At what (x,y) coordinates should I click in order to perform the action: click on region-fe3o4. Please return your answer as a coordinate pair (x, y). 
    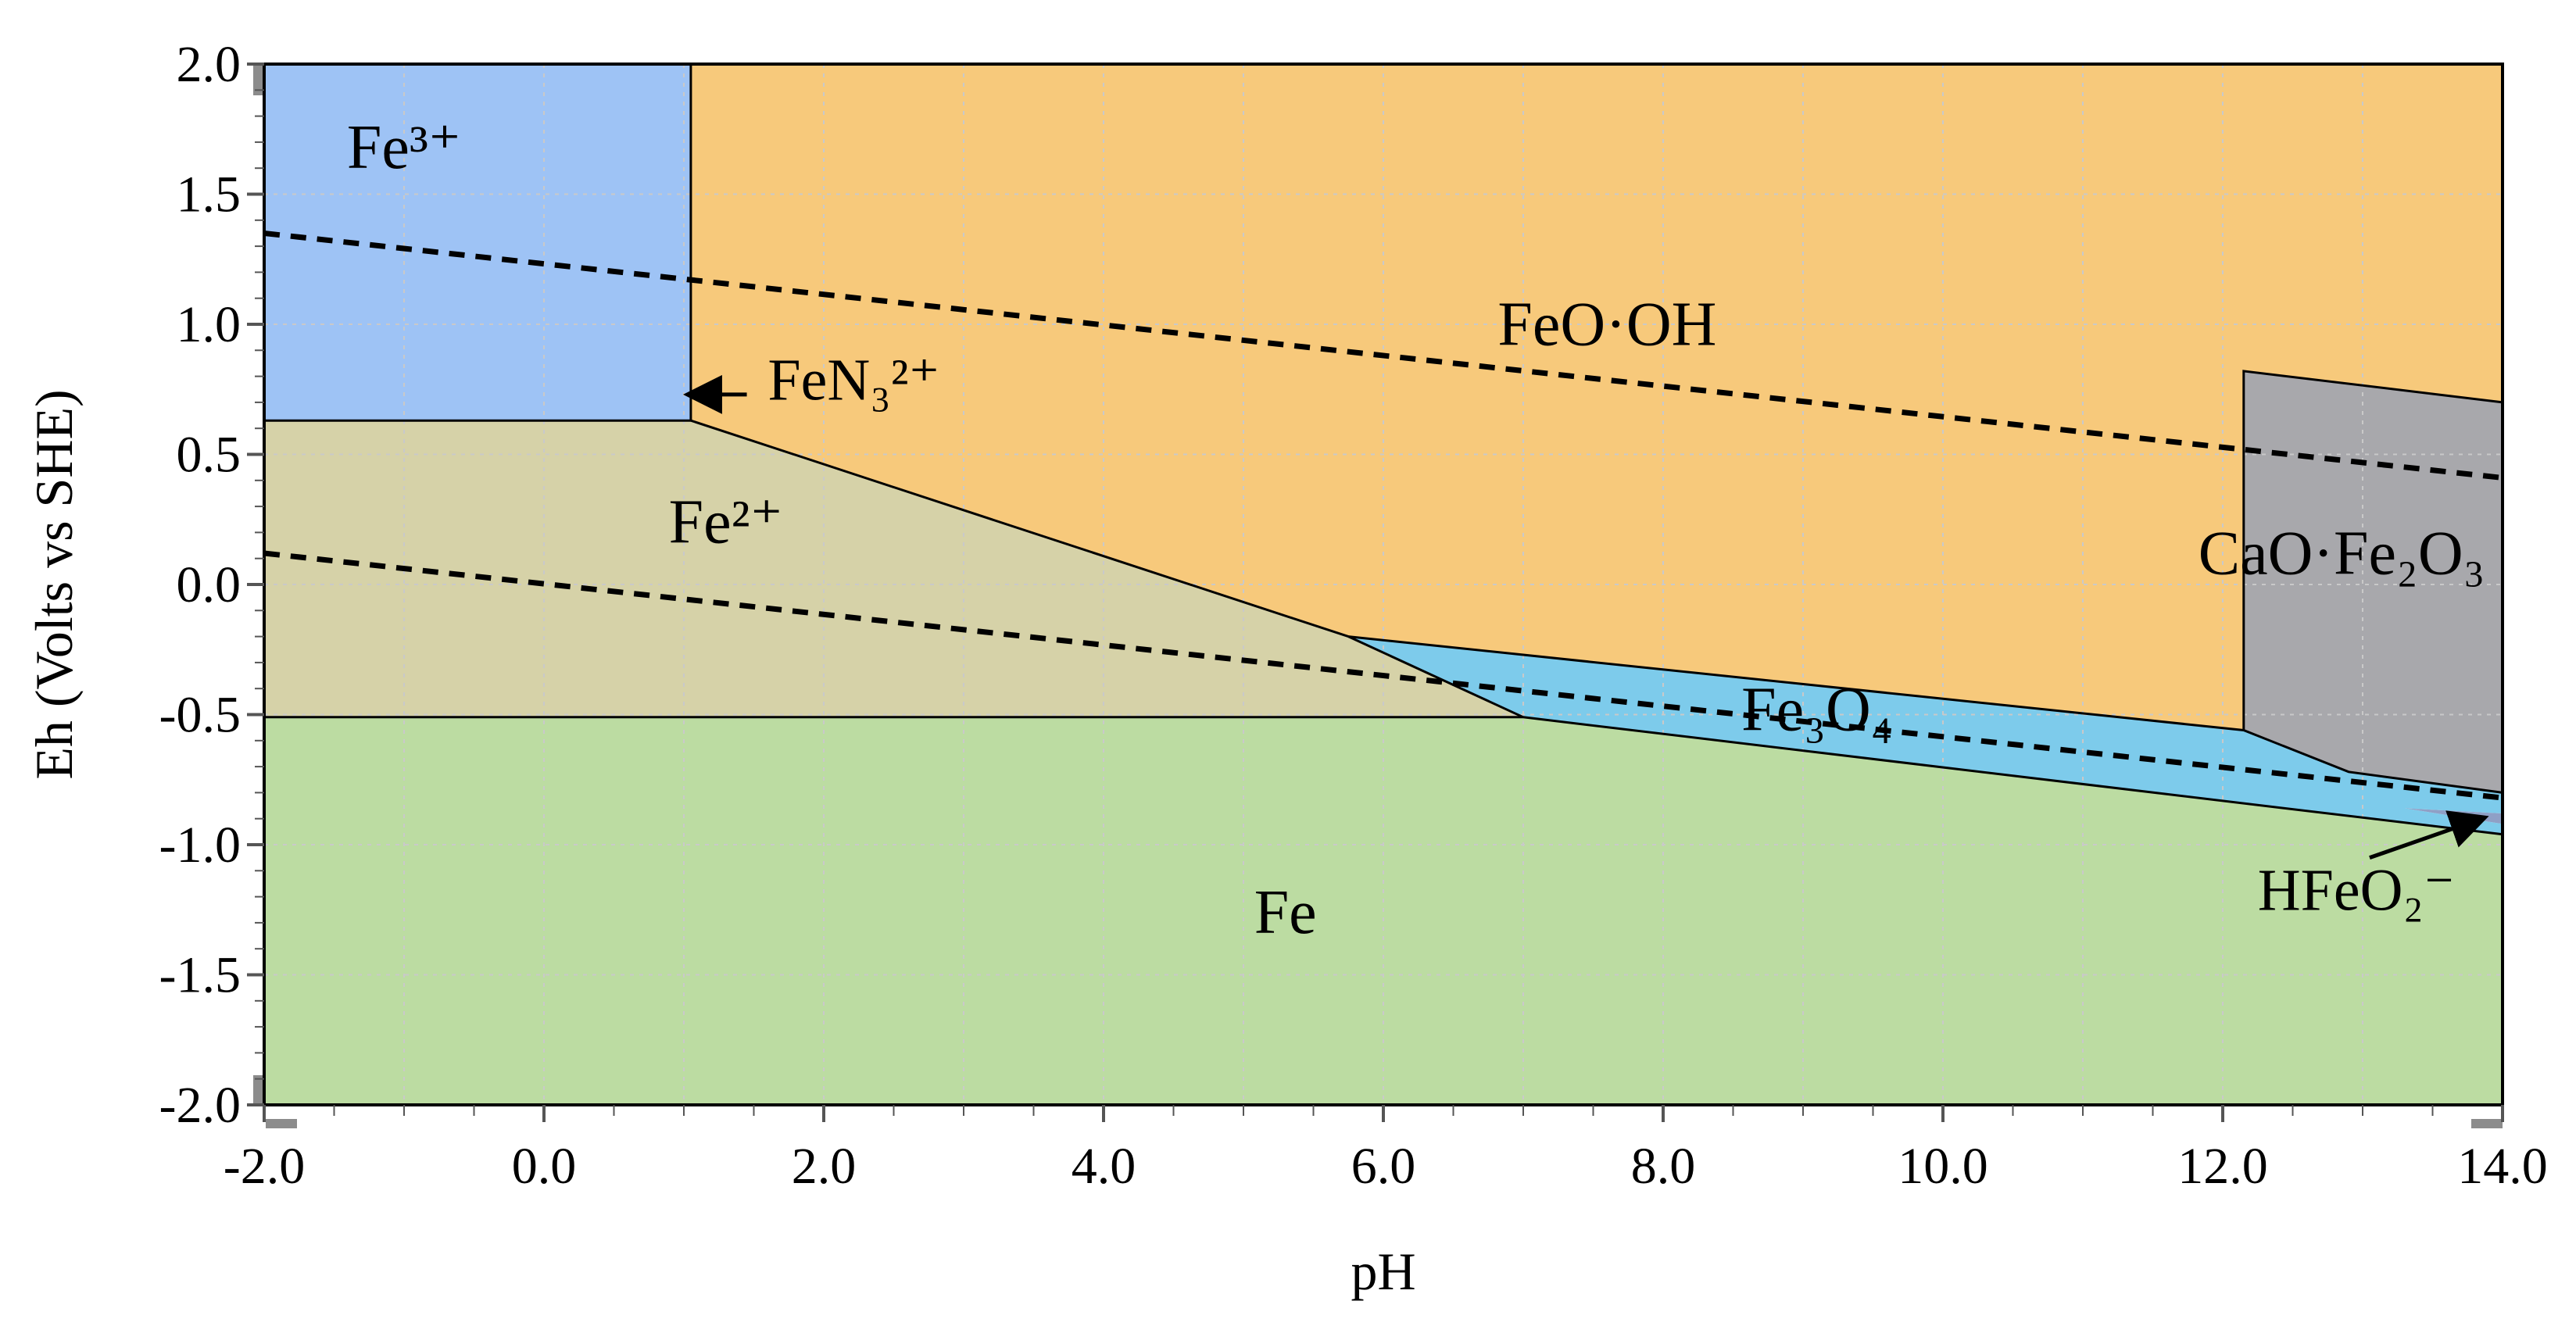
    Looking at the image, I should click on (1925, 735).